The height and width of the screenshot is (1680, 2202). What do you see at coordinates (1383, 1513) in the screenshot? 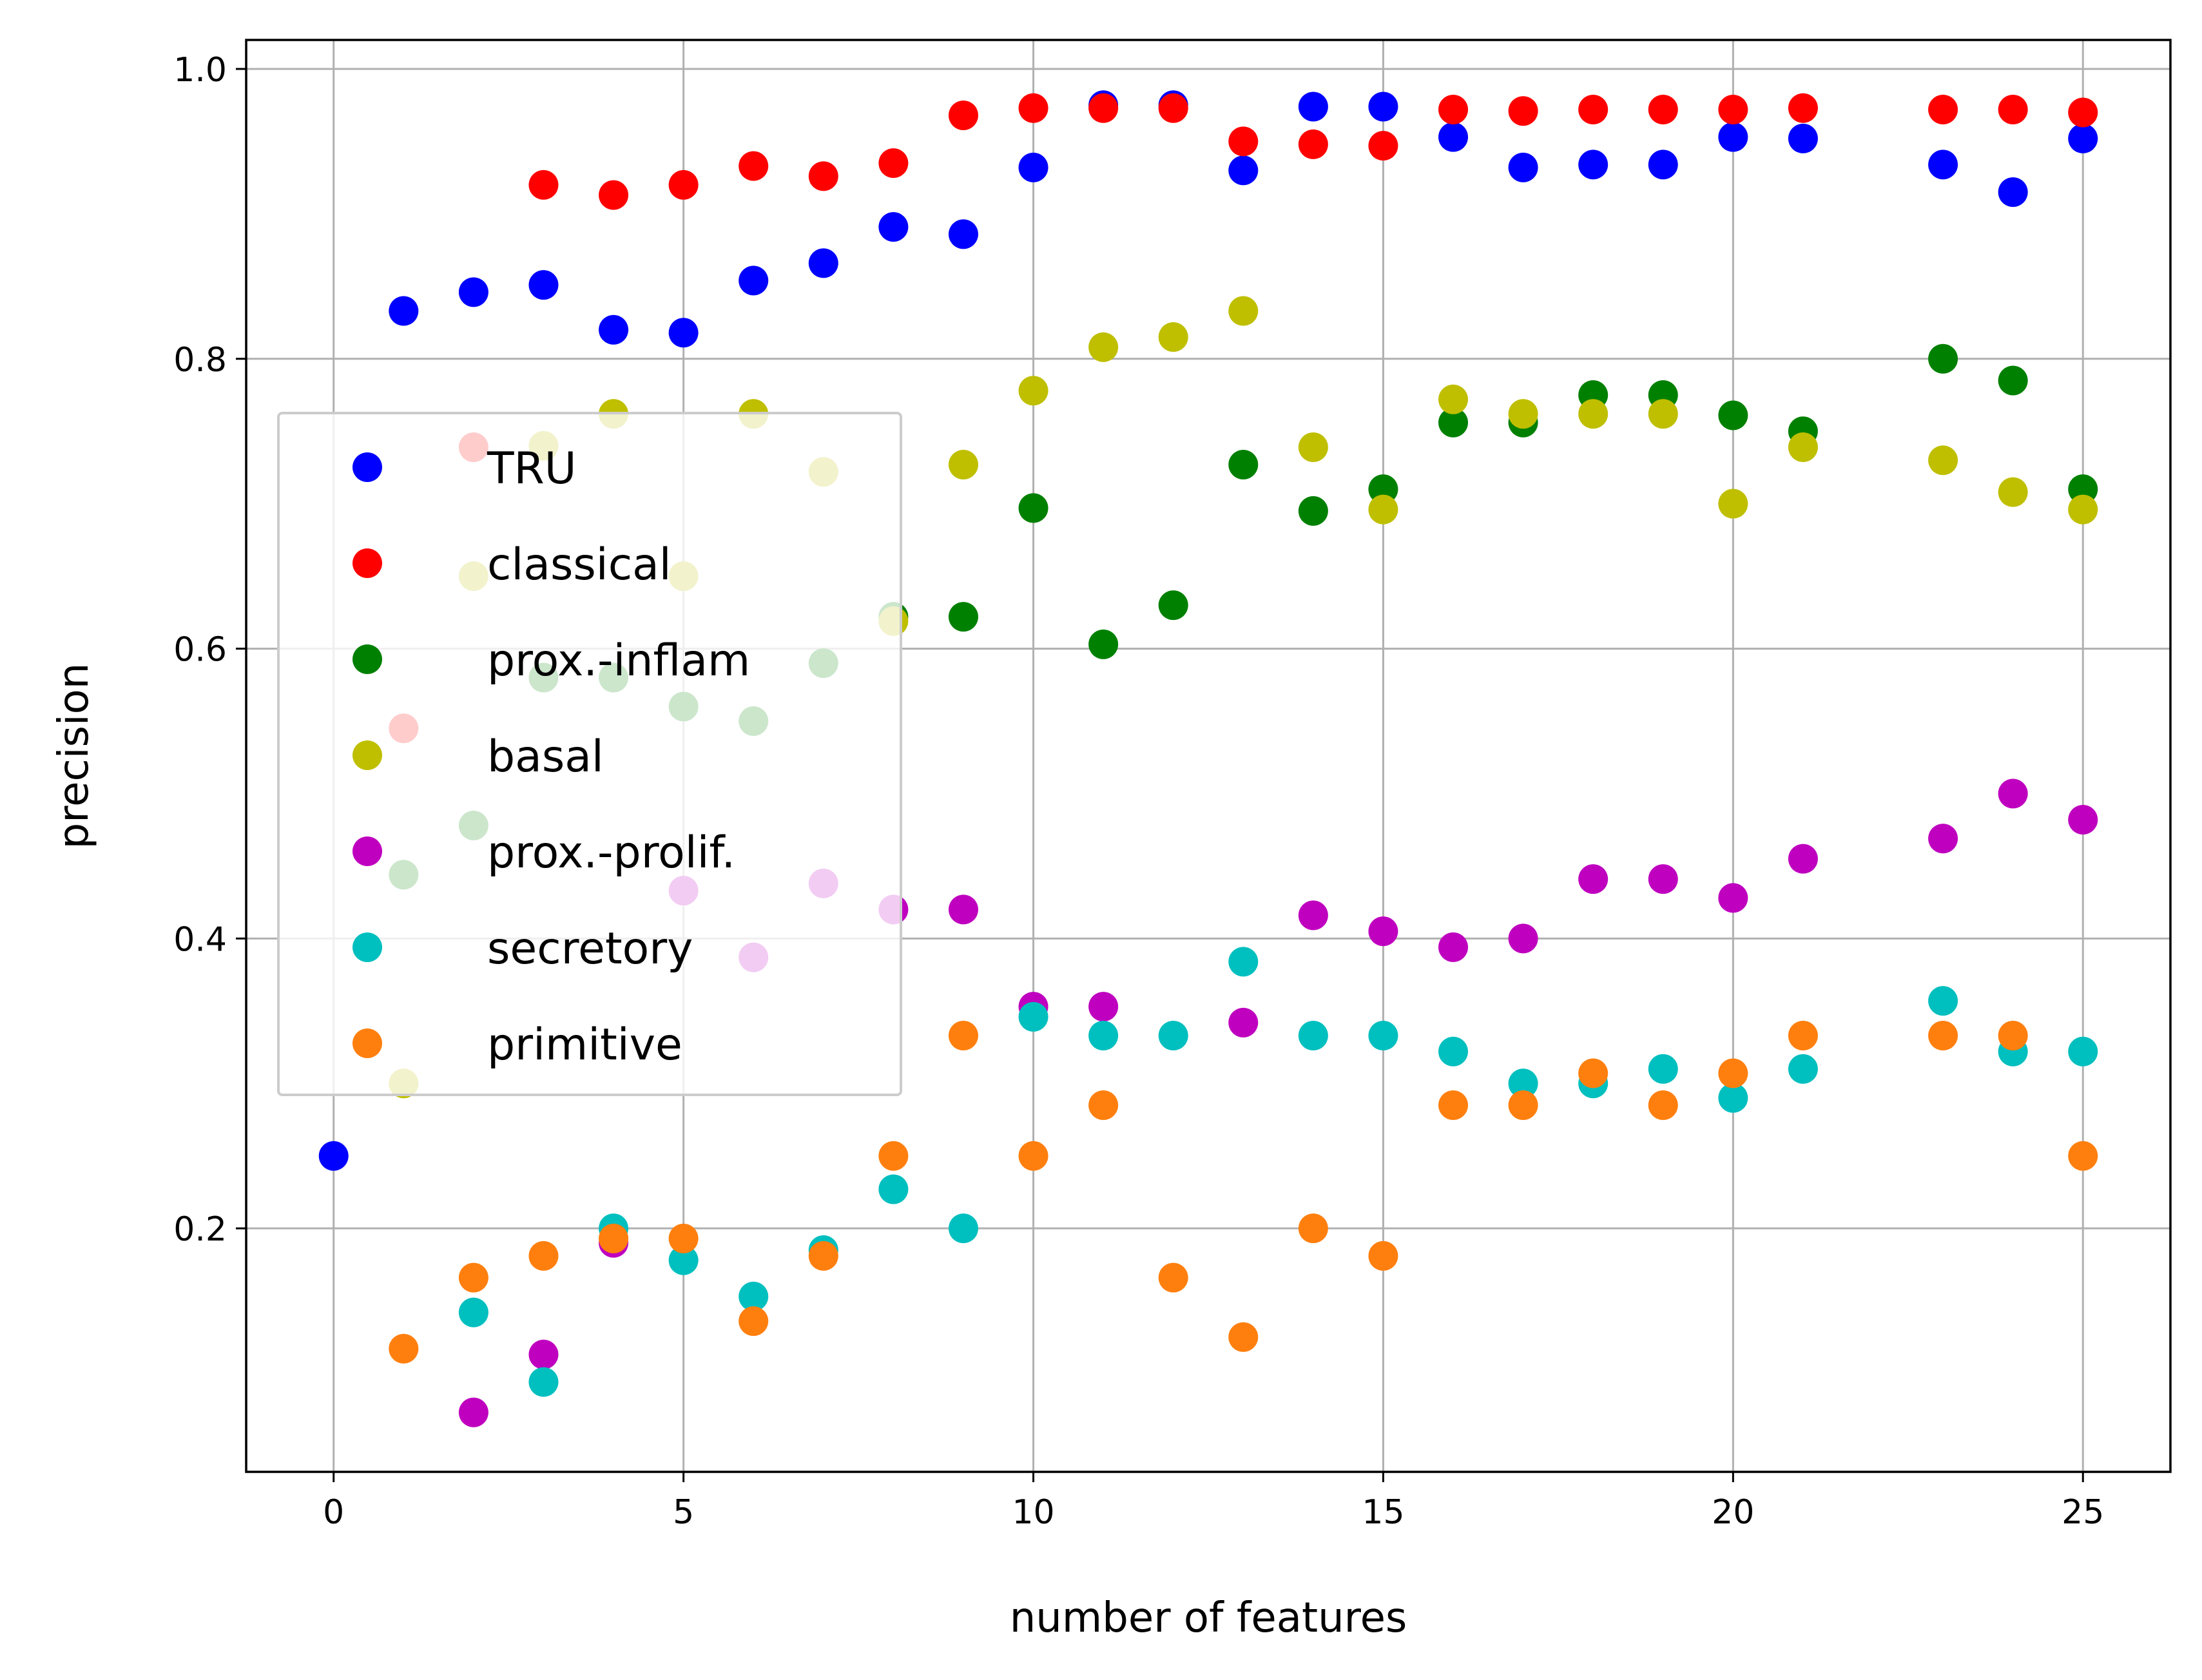
I see `x-tick-label: 15` at bounding box center [1383, 1513].